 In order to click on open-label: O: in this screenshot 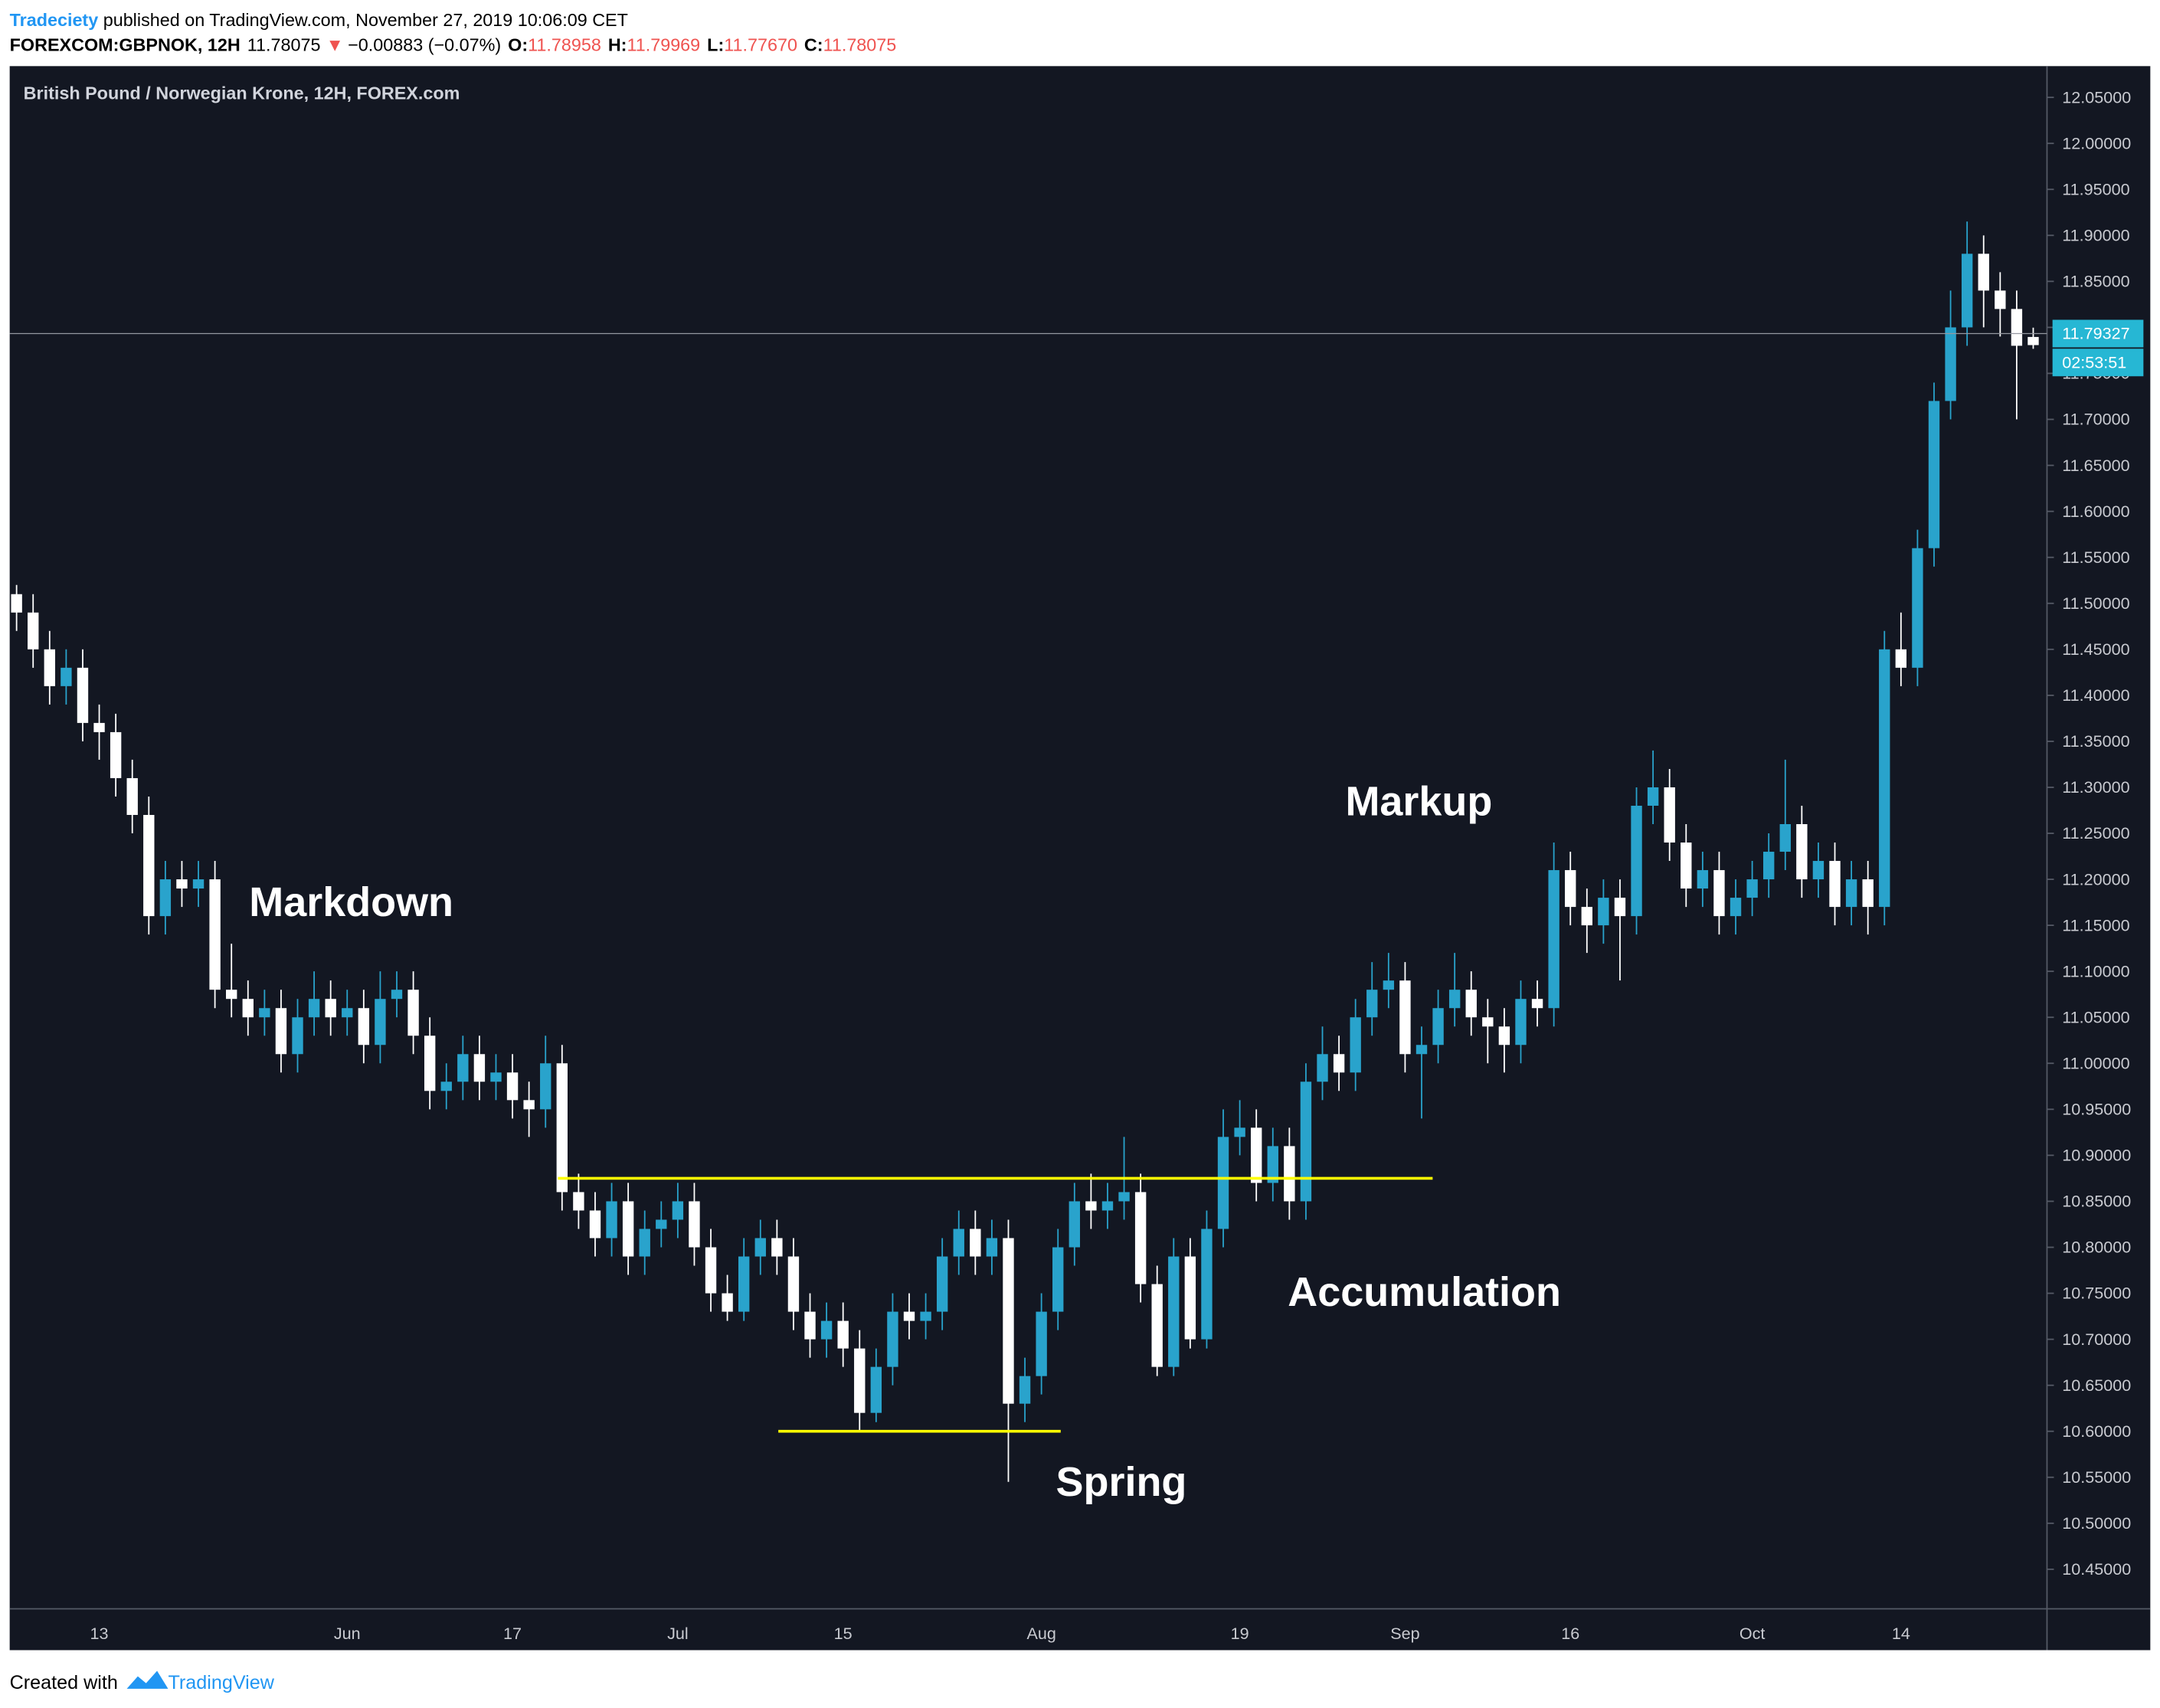, I will do `click(518, 45)`.